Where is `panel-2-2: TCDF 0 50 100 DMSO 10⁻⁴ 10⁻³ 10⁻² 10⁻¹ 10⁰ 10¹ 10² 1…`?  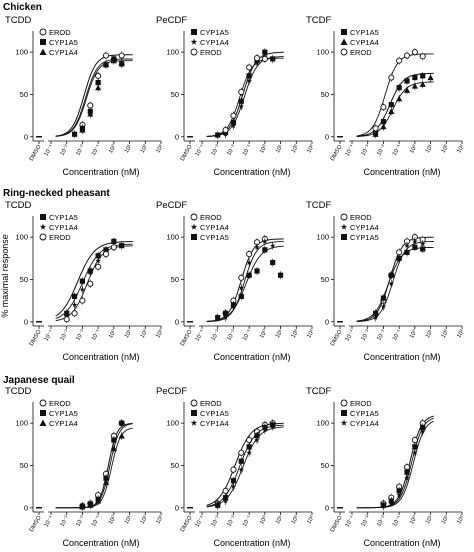
panel-2-2: TCDF 0 50 100 DMSO 10⁻⁴ 10⁻³ 10⁻² 10⁻¹ 10⁰ 10¹ 10² 1… is located at coordinates (386, 467).